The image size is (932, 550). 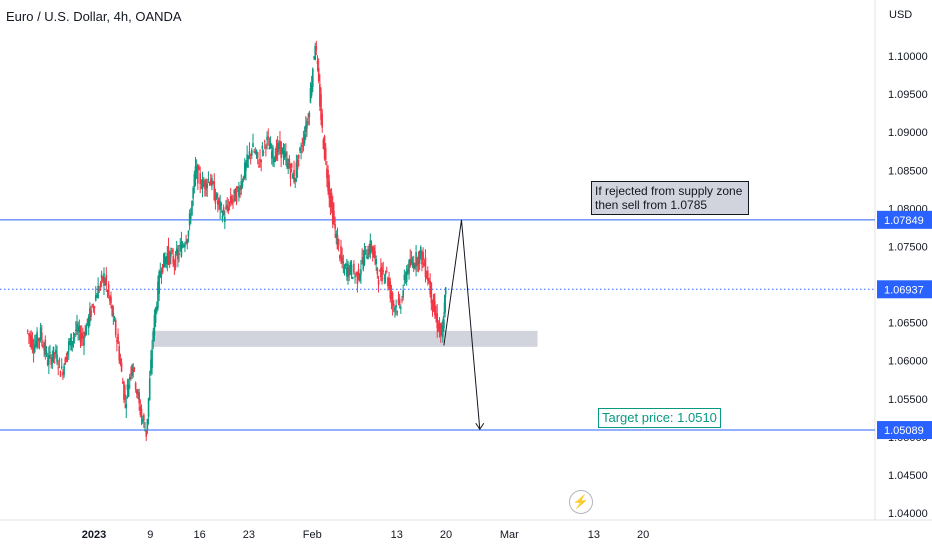 What do you see at coordinates (581, 502) in the screenshot?
I see `lightning-icon: ⚡` at bounding box center [581, 502].